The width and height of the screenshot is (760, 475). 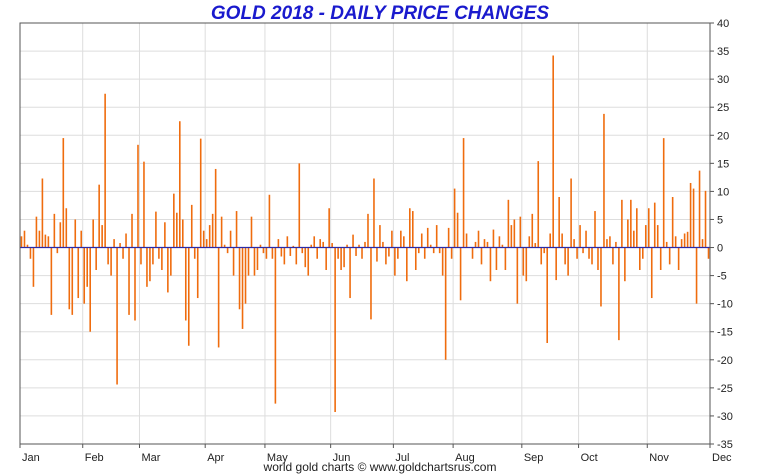 I want to click on month-label-apr: Apr, so click(x=215, y=458).